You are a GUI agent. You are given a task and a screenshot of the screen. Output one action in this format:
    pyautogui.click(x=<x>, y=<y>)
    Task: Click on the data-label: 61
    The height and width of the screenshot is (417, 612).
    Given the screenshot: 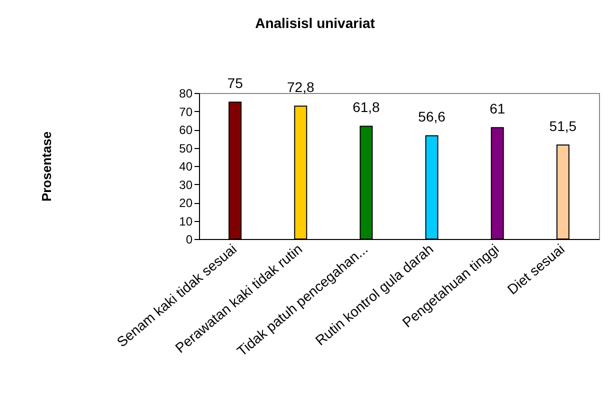 What is the action you would take?
    pyautogui.click(x=498, y=108)
    